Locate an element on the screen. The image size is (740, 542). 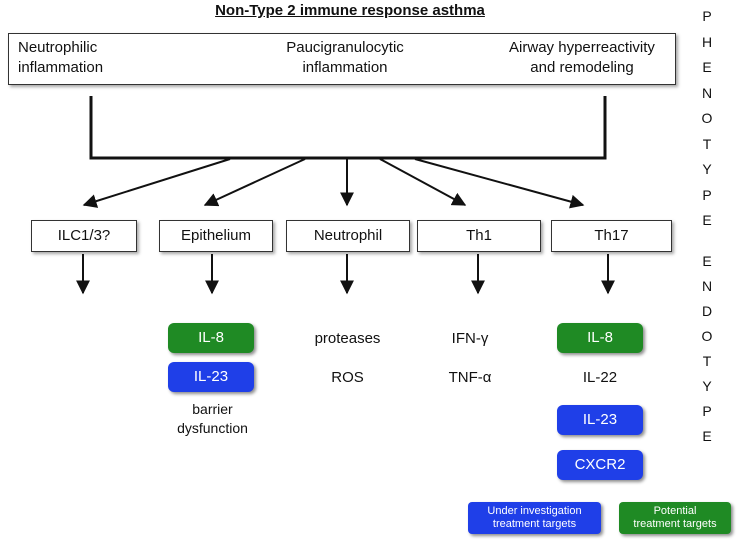
phenotype-letter: N is located at coordinates (707, 92).